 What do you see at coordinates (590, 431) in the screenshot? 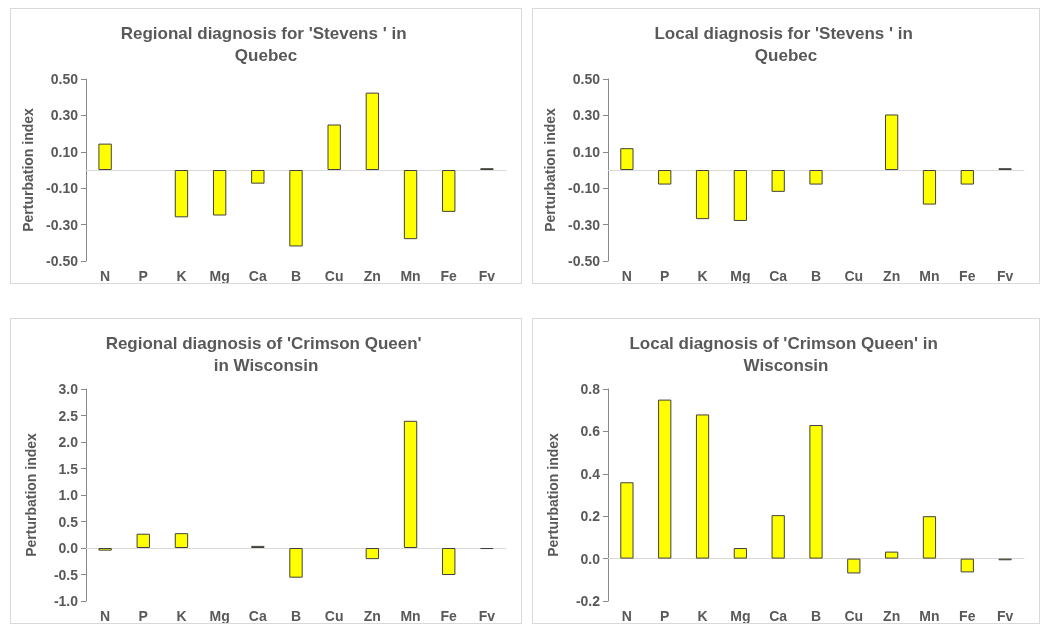
I see `y-tick-label: 0.6` at bounding box center [590, 431].